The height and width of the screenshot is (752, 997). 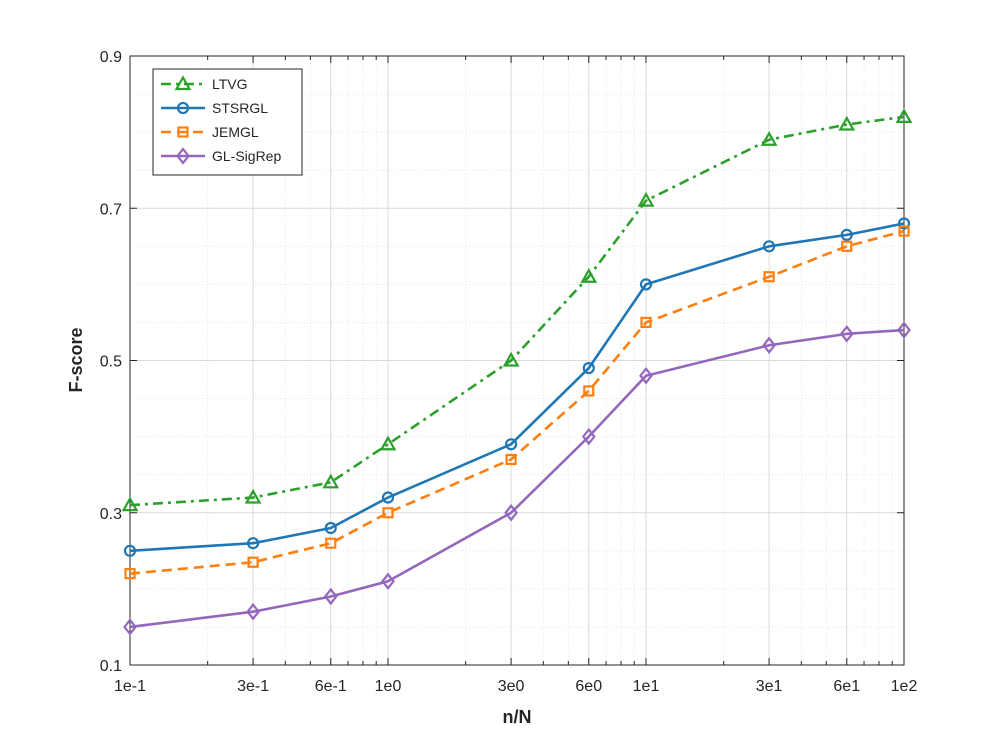 What do you see at coordinates (646, 686) in the screenshot?
I see `x-tick-label: 1e1` at bounding box center [646, 686].